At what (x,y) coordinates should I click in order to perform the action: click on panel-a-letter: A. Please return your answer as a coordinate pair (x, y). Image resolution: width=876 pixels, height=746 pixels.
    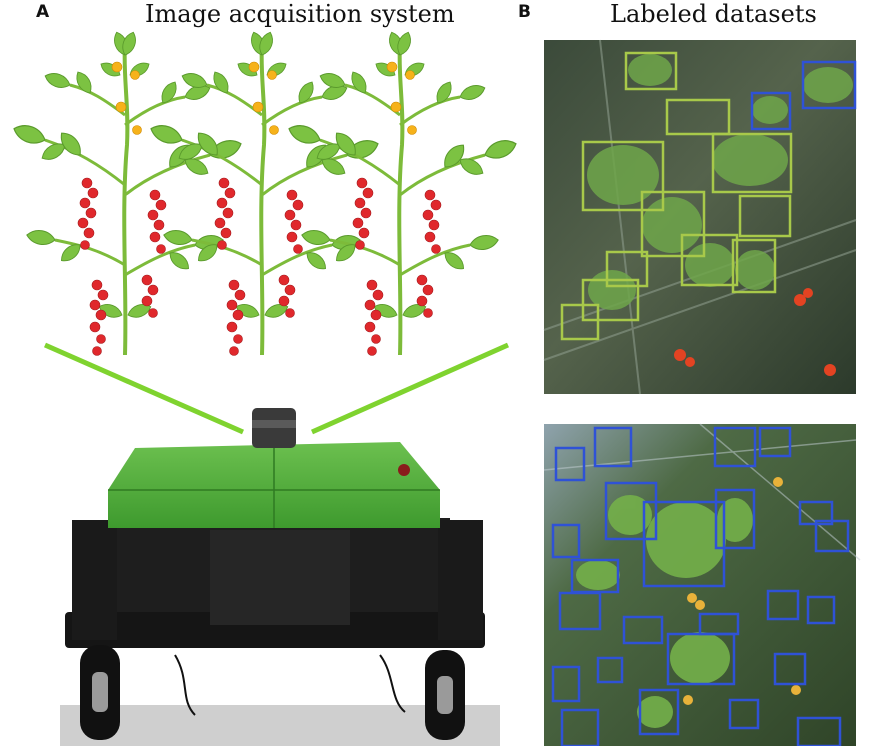
    Looking at the image, I should click on (43, 12).